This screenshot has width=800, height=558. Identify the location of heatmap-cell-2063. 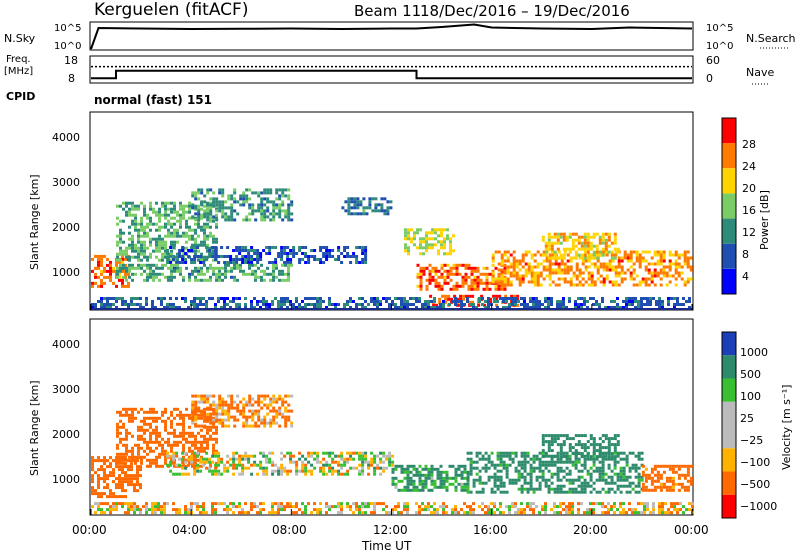
(398, 513).